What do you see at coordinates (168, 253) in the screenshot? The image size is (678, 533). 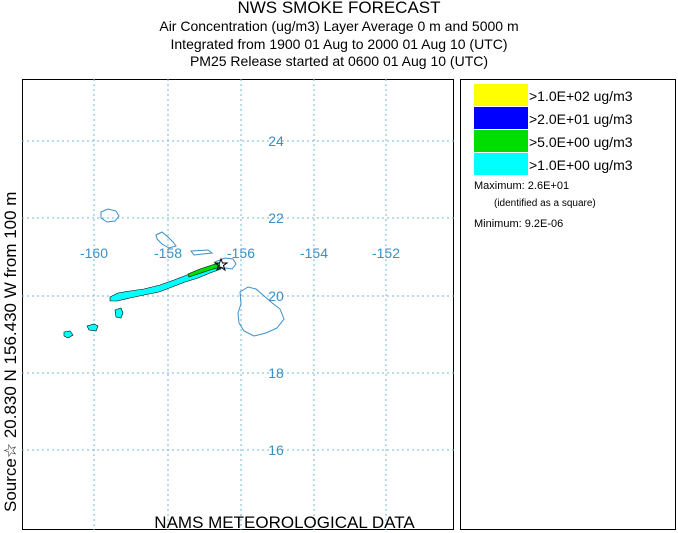 I see `longitude-label: -158` at bounding box center [168, 253].